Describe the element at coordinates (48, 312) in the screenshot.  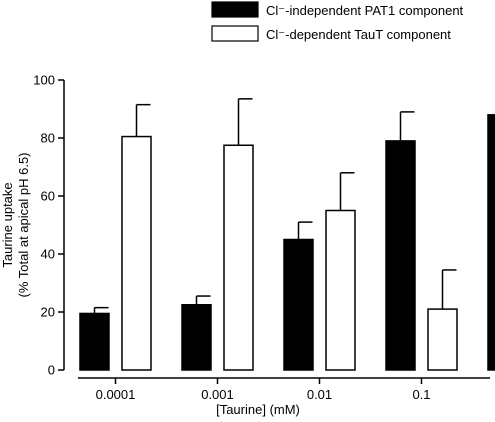
I see `y-tick-label: 20` at that location.